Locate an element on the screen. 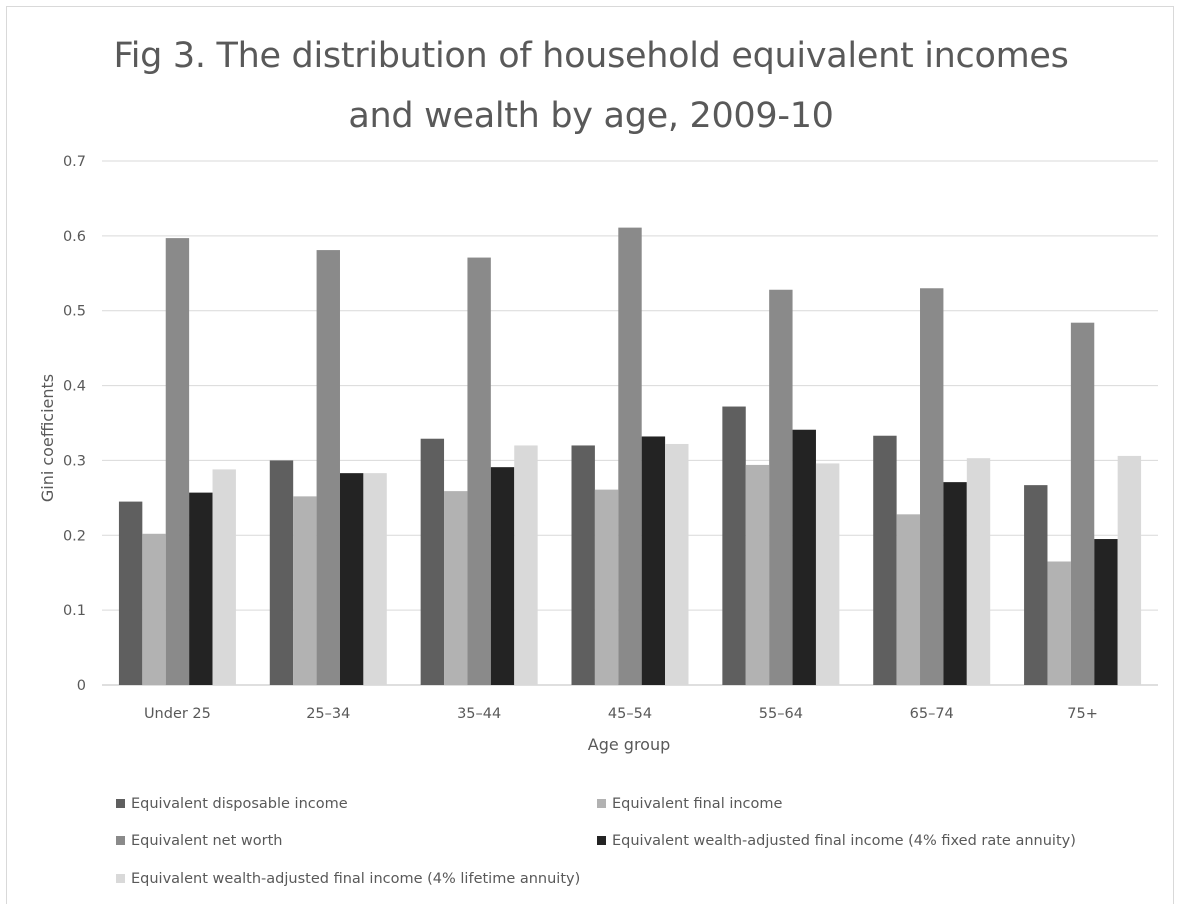 The image size is (1182, 904). x-tick-label: 75+ is located at coordinates (1082, 714).